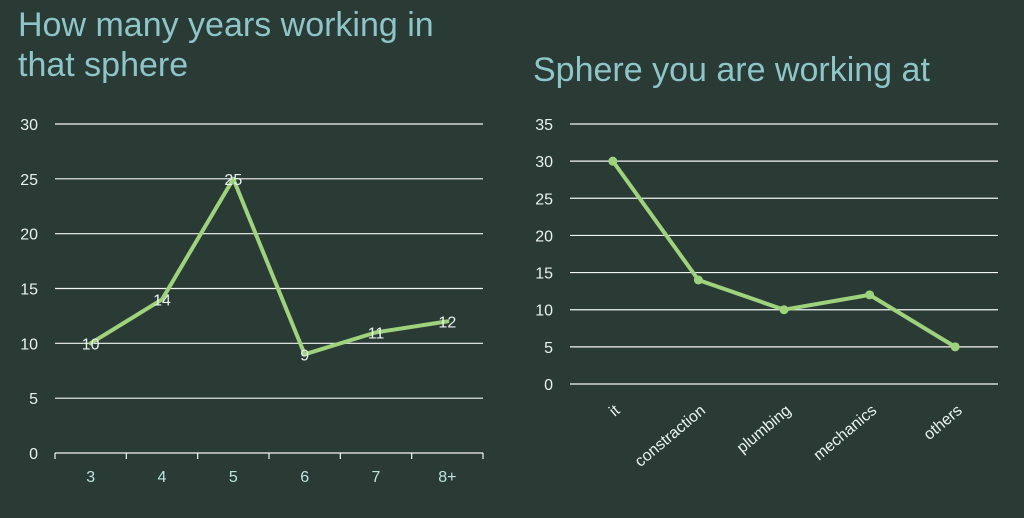 The image size is (1024, 518). I want to click on sphere-chart-title: Sphere you are working at, so click(731, 70).